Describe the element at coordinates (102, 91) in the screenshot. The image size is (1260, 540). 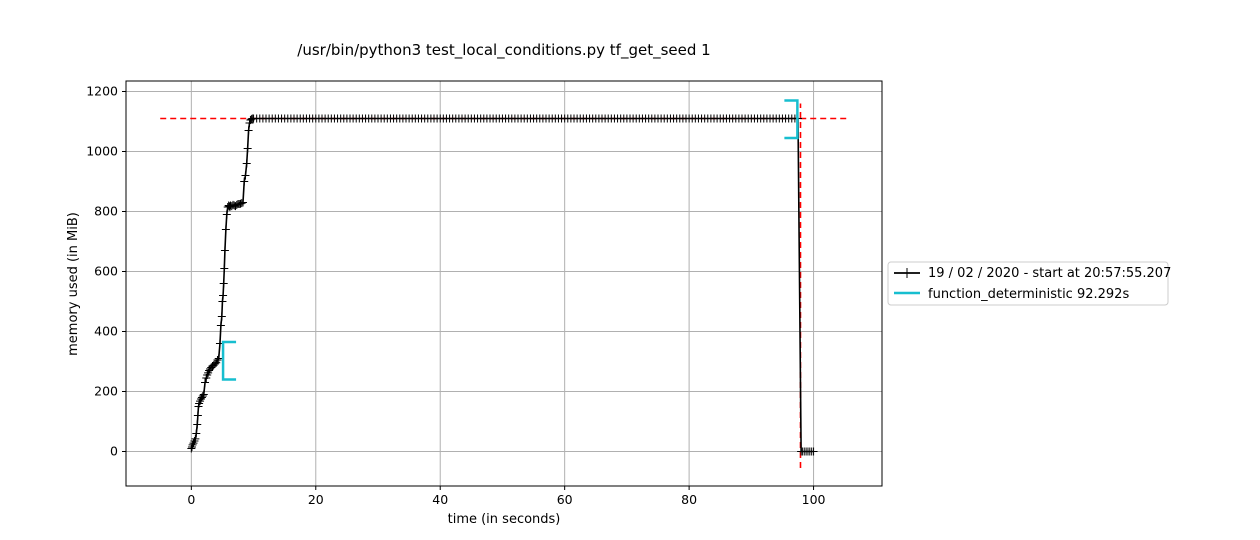
I see `y-tick-label: 1200` at that location.